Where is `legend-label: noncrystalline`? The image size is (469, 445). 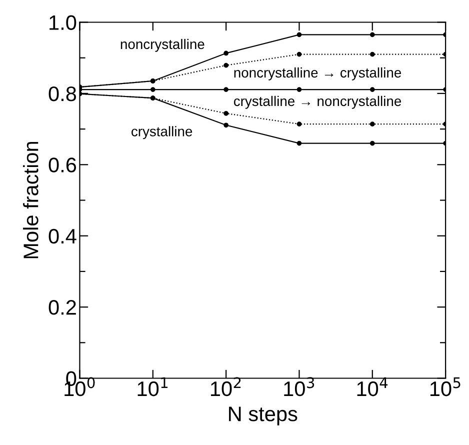
legend-label: noncrystalline is located at coordinates (162, 45).